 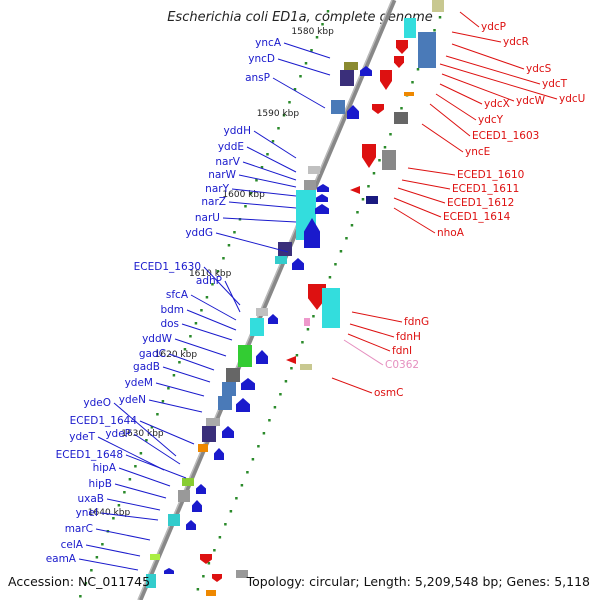 I want to click on gene-label: ydeO, so click(x=97, y=403).